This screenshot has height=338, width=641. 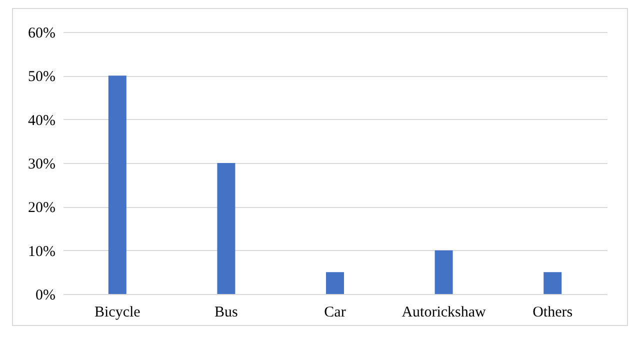 What do you see at coordinates (46, 296) in the screenshot?
I see `y-tick-label: 0%` at bounding box center [46, 296].